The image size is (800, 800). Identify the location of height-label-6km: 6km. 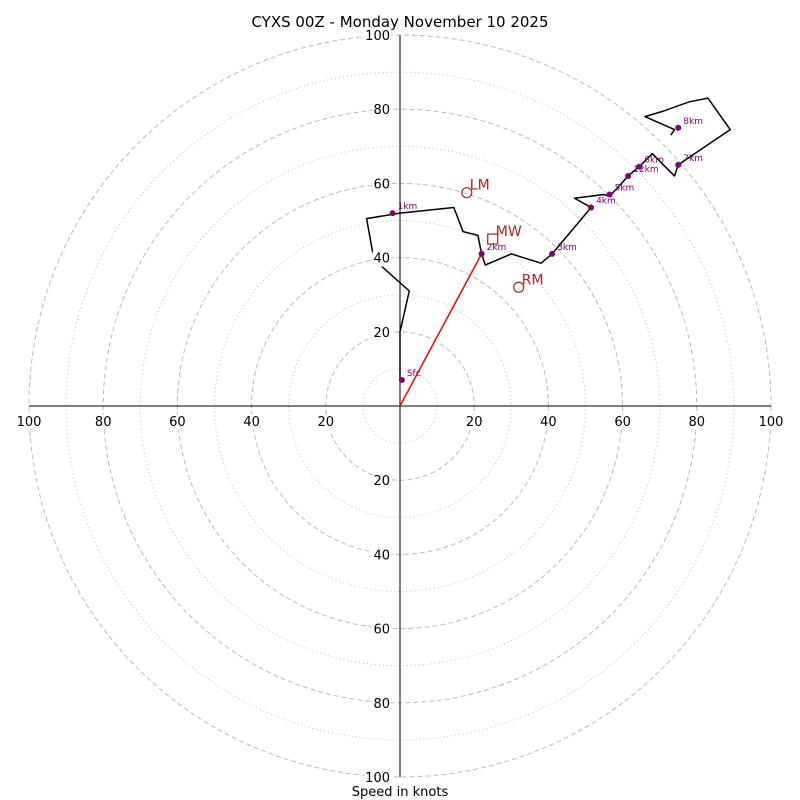
(654, 161).